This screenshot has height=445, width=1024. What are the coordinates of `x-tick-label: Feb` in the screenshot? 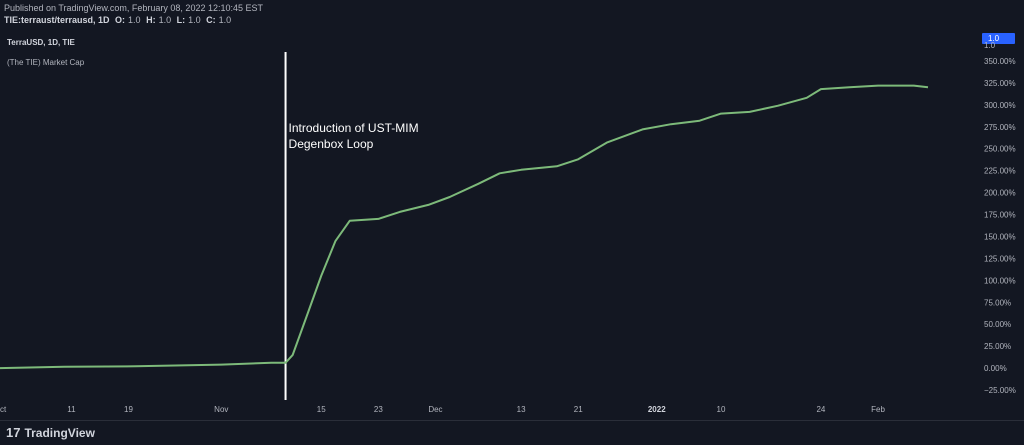 It's located at (878, 409).